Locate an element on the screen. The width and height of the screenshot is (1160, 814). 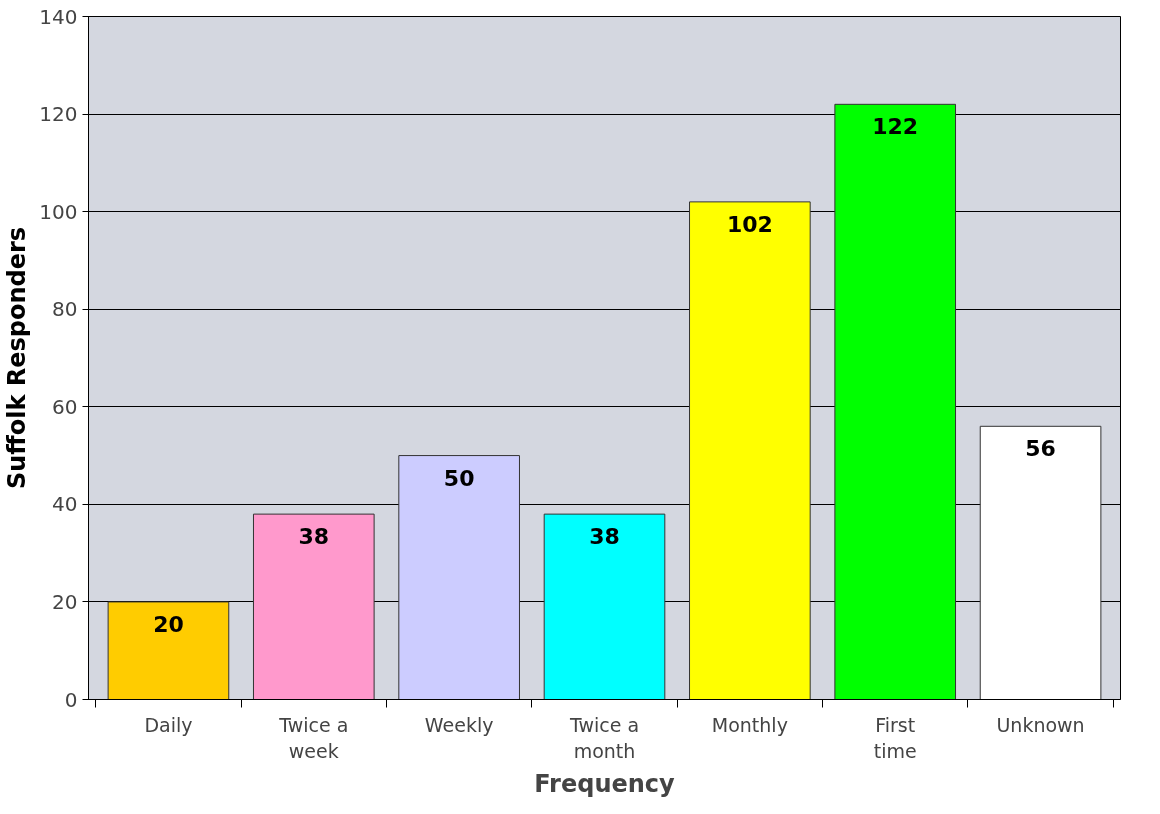
data-label: 20 is located at coordinates (168, 624).